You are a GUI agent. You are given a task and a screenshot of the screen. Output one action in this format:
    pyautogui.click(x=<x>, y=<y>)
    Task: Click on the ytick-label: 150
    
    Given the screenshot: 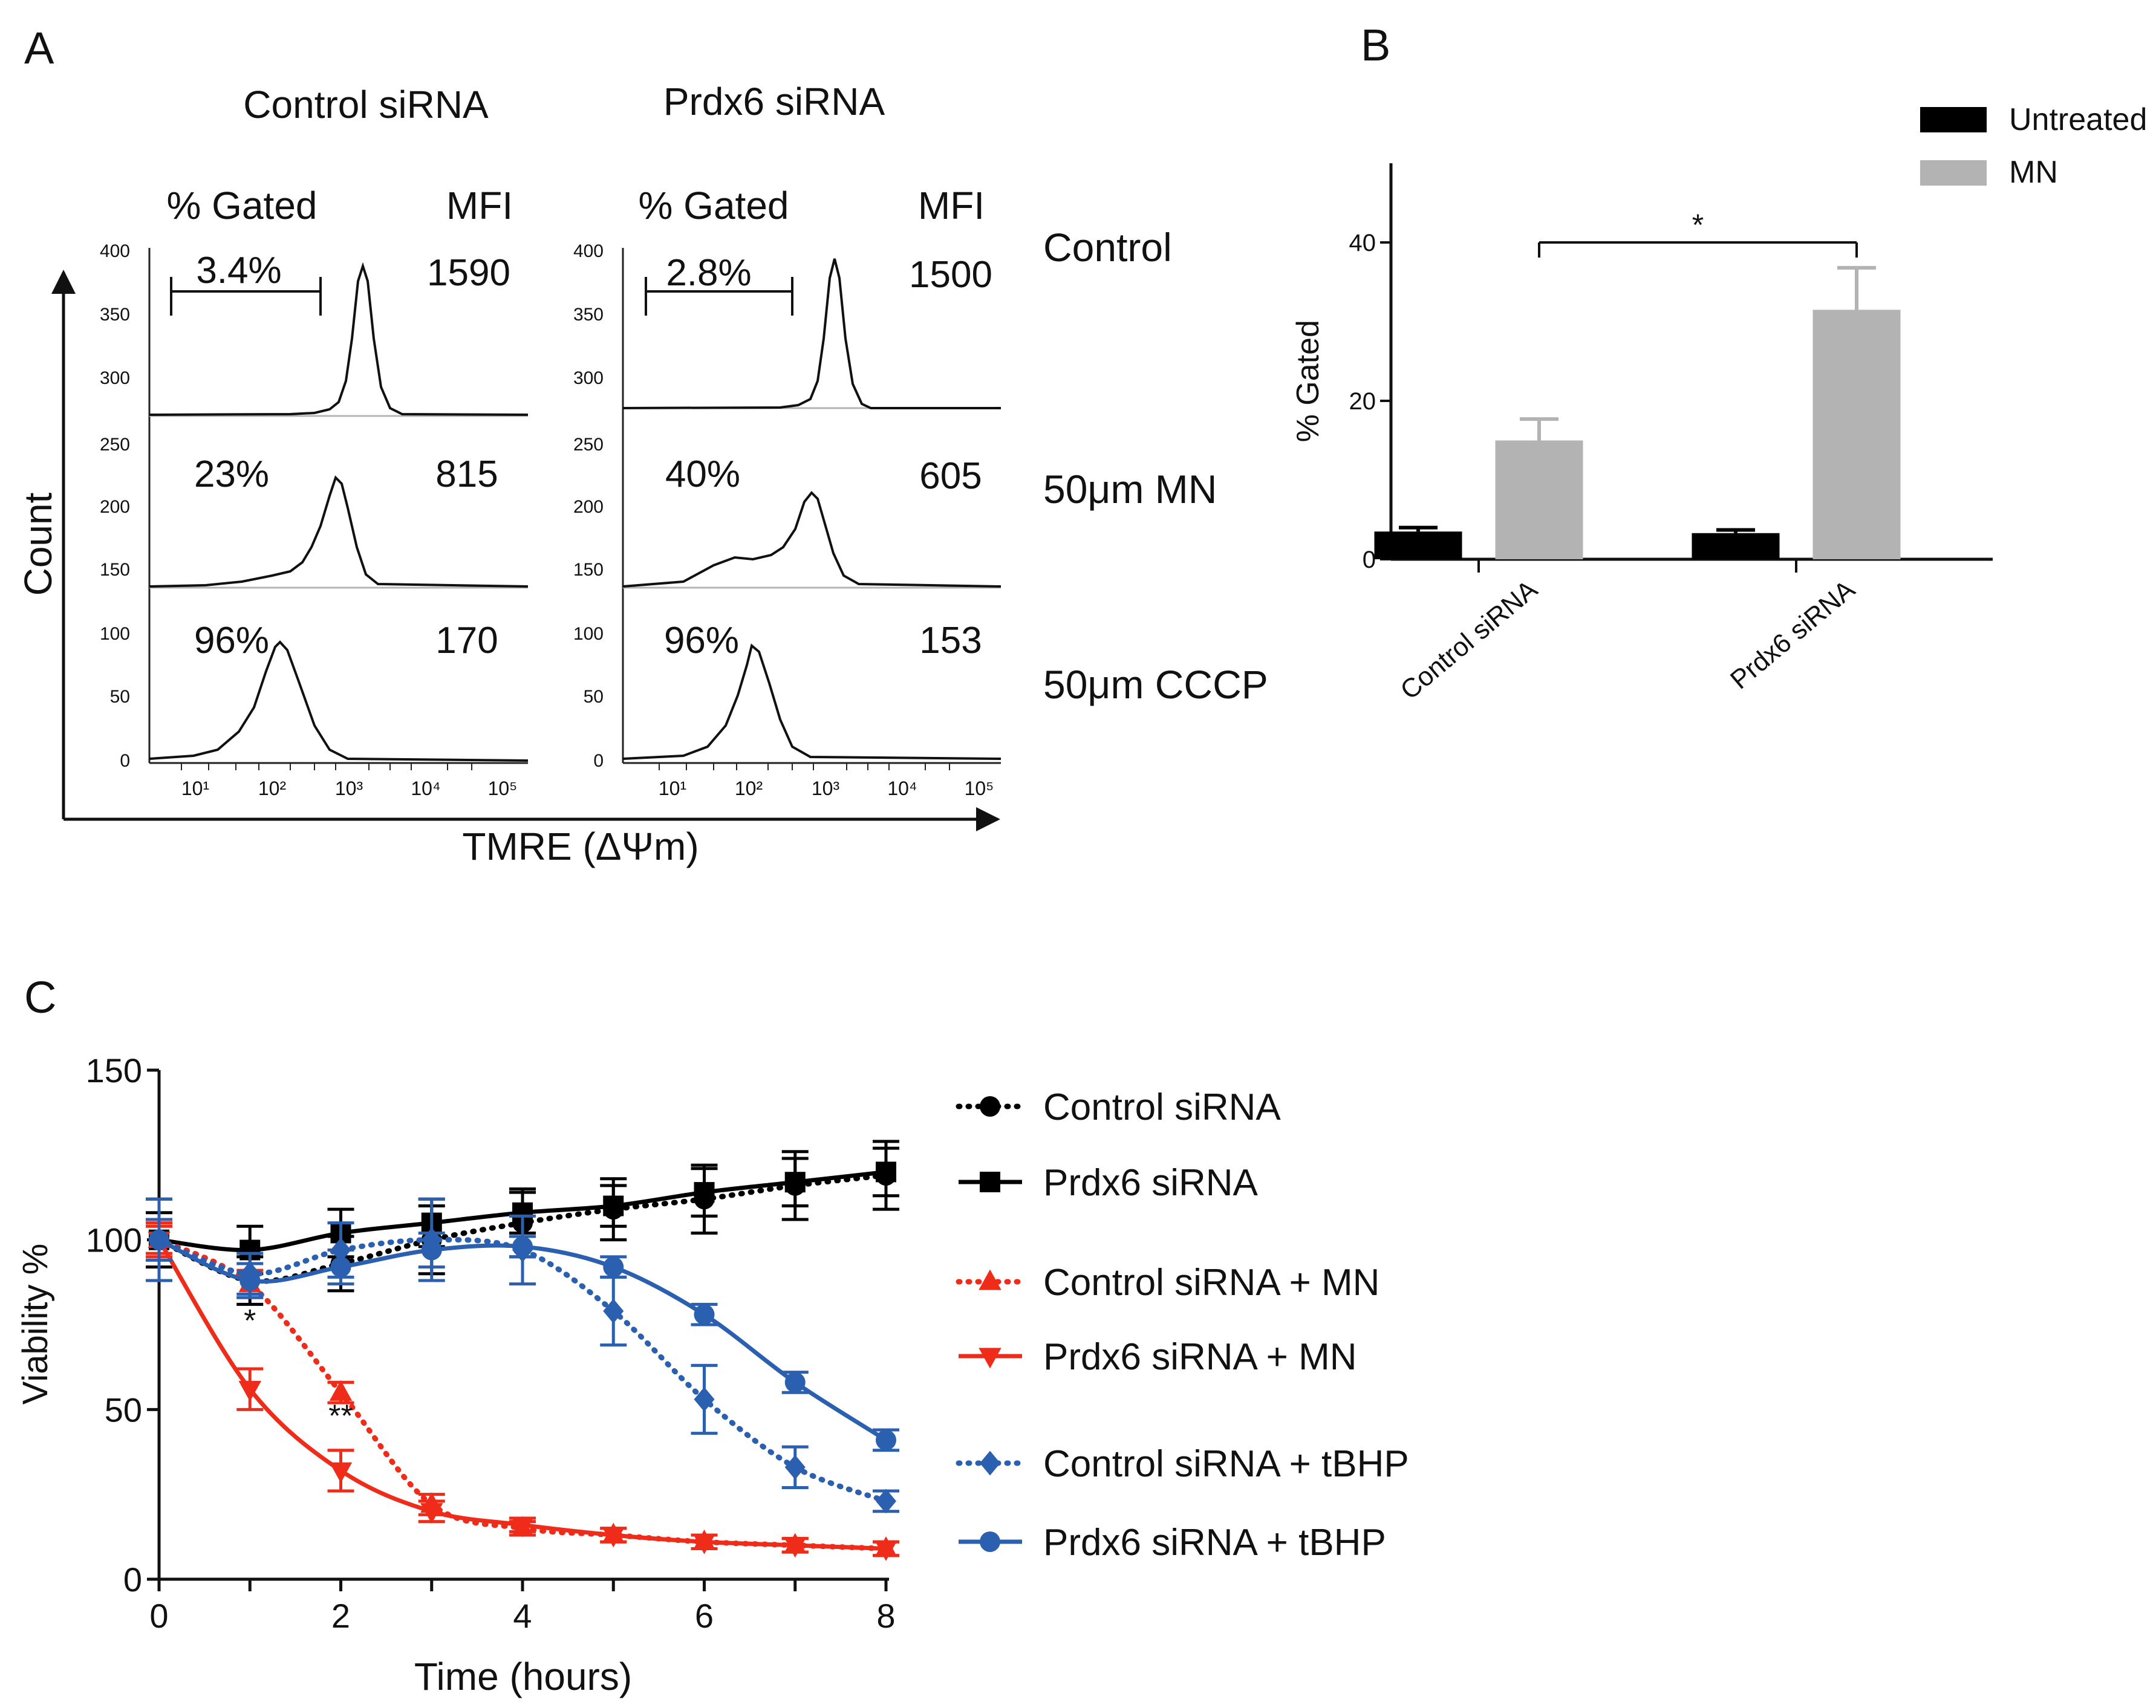 What is the action you would take?
    pyautogui.click(x=115, y=570)
    